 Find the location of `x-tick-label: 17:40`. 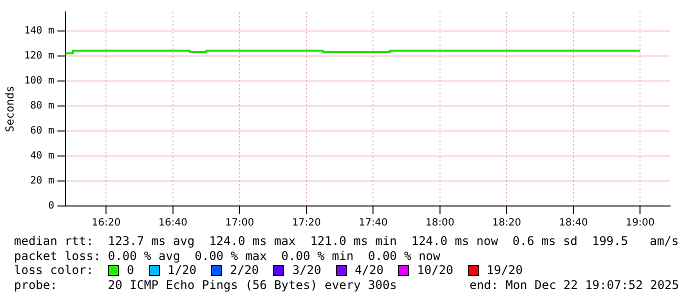

x-tick-label: 17:40 is located at coordinates (373, 223).